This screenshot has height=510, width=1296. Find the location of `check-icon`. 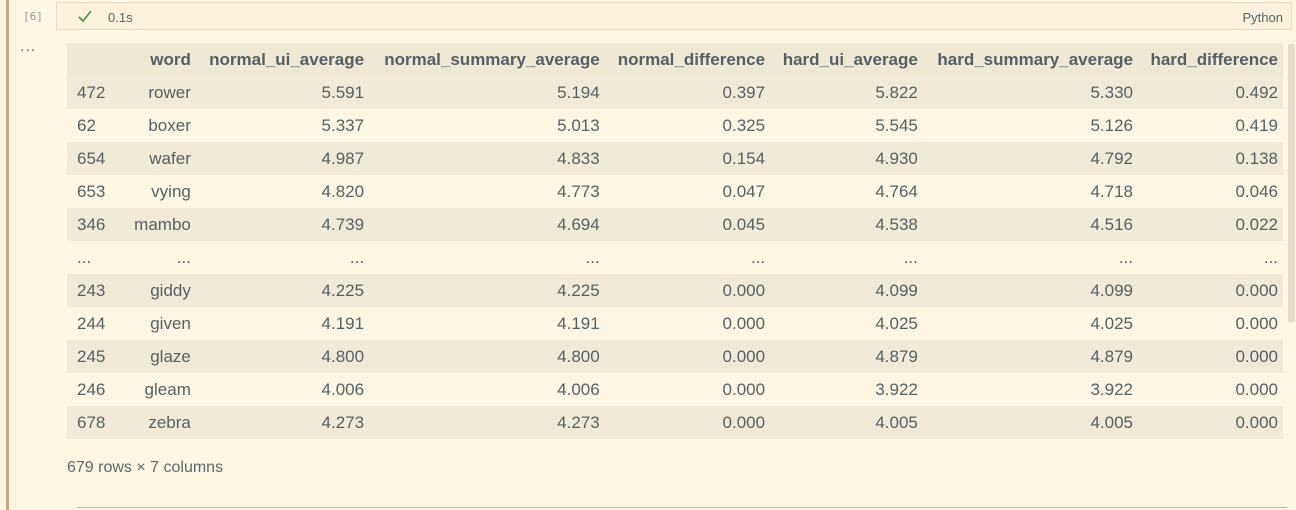

check-icon is located at coordinates (85, 16).